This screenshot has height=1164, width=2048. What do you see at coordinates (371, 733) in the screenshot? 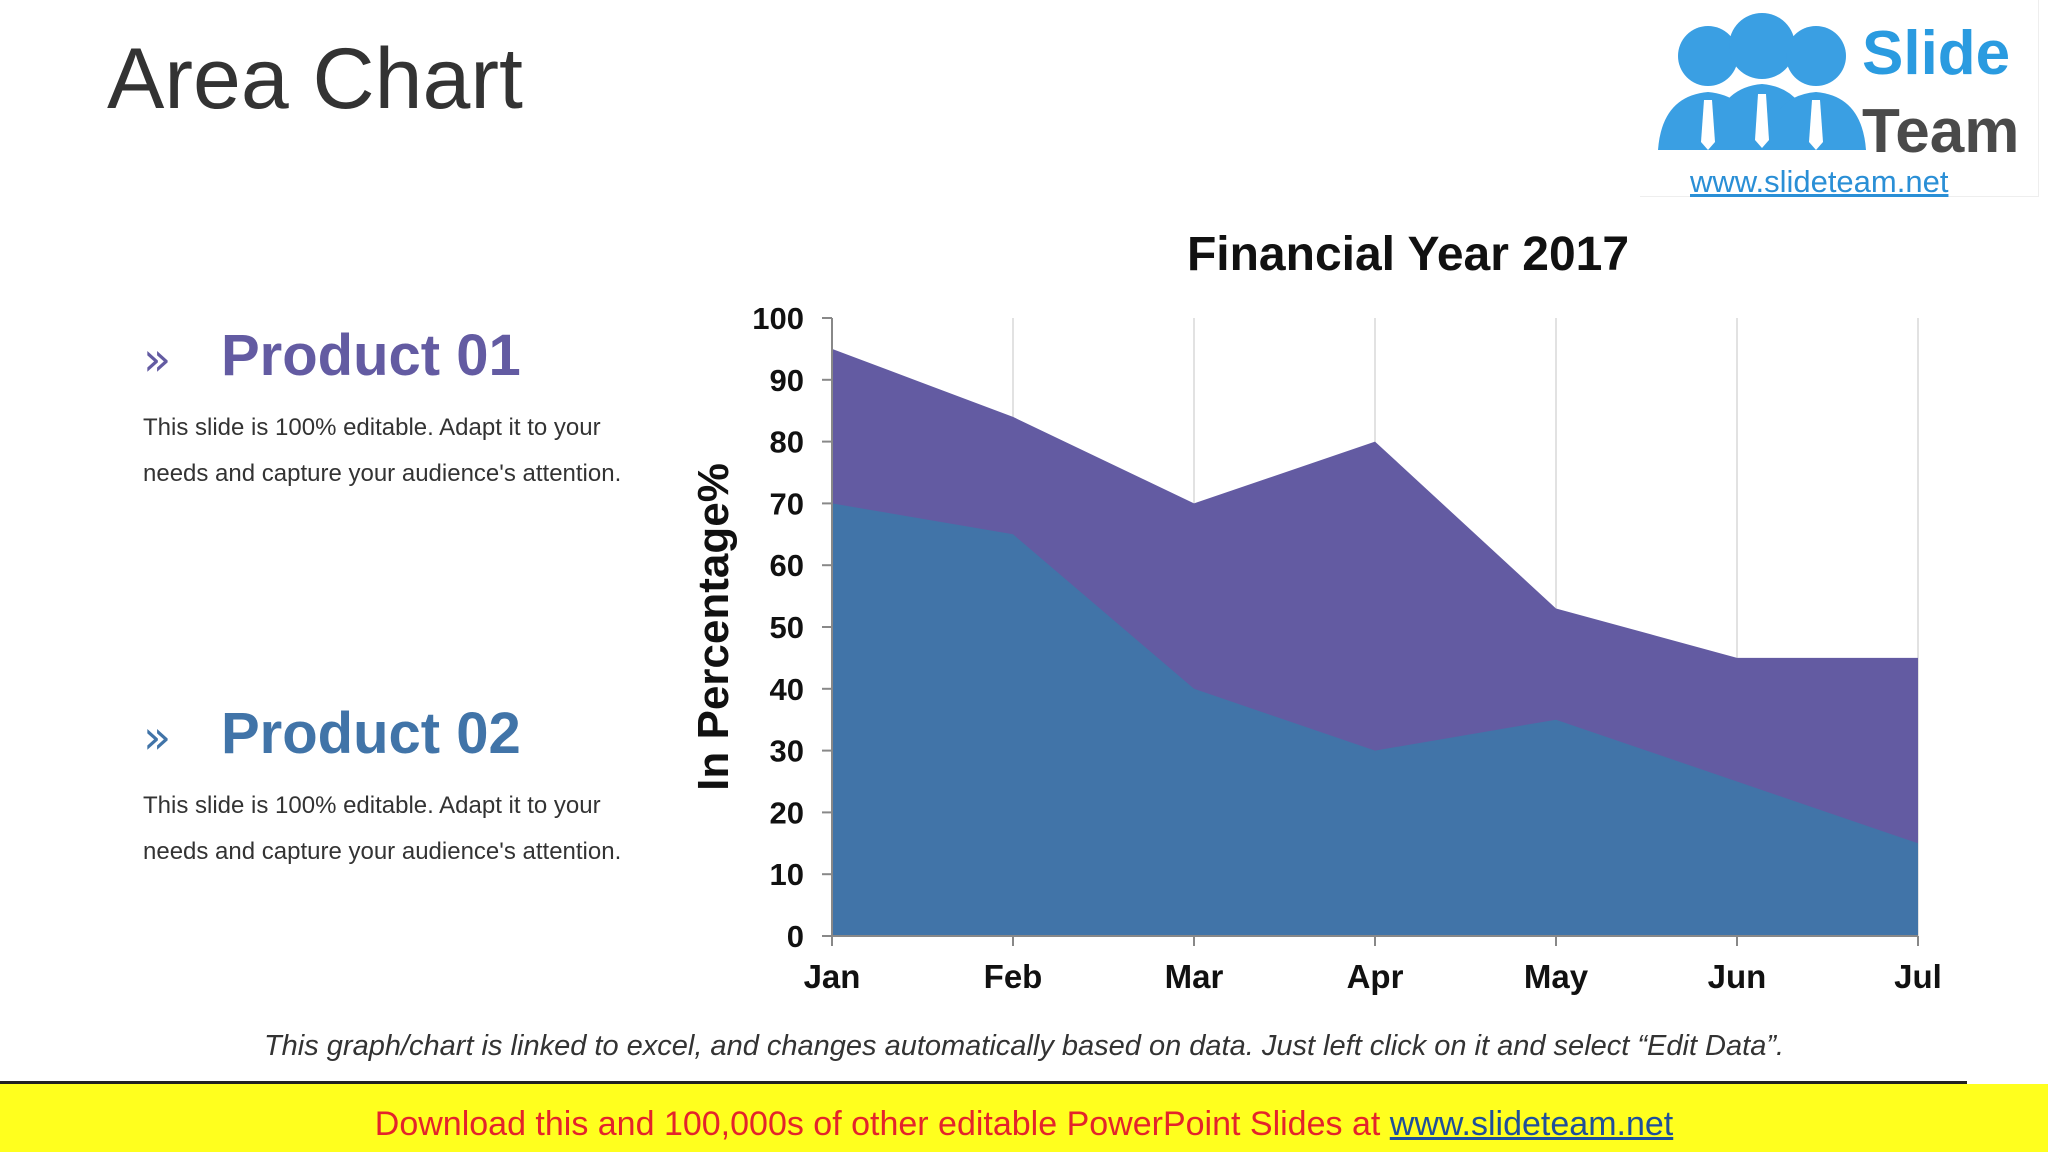
I see `product-02-title: Product 02` at bounding box center [371, 733].